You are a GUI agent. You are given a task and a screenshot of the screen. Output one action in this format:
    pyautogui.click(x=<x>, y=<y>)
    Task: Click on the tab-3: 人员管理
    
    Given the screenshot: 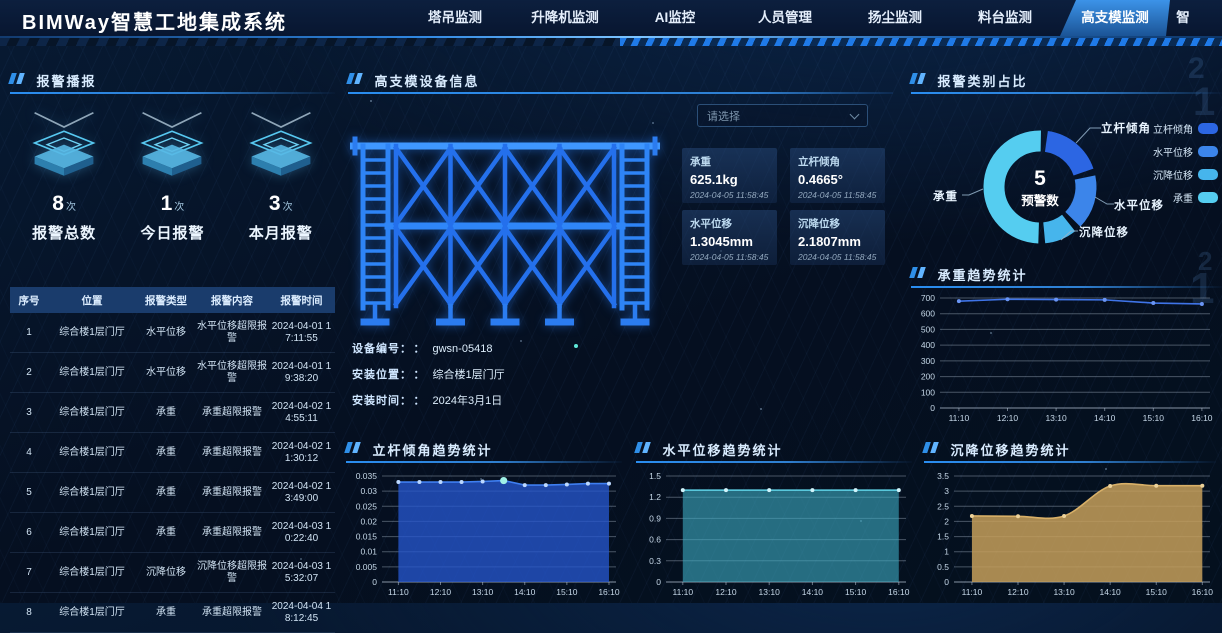 What is the action you would take?
    pyautogui.click(x=785, y=17)
    